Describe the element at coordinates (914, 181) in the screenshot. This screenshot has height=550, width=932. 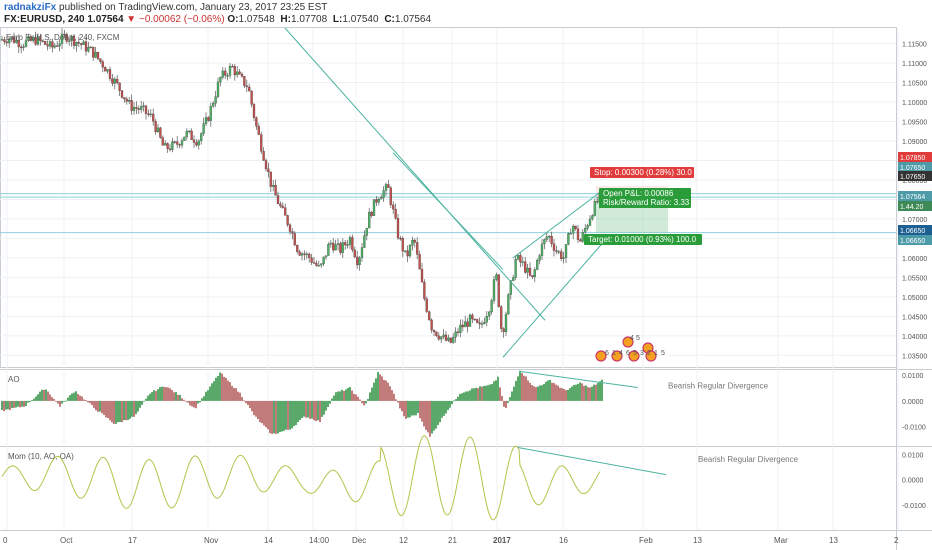
I see `price-axis-tick: 1.08000` at that location.